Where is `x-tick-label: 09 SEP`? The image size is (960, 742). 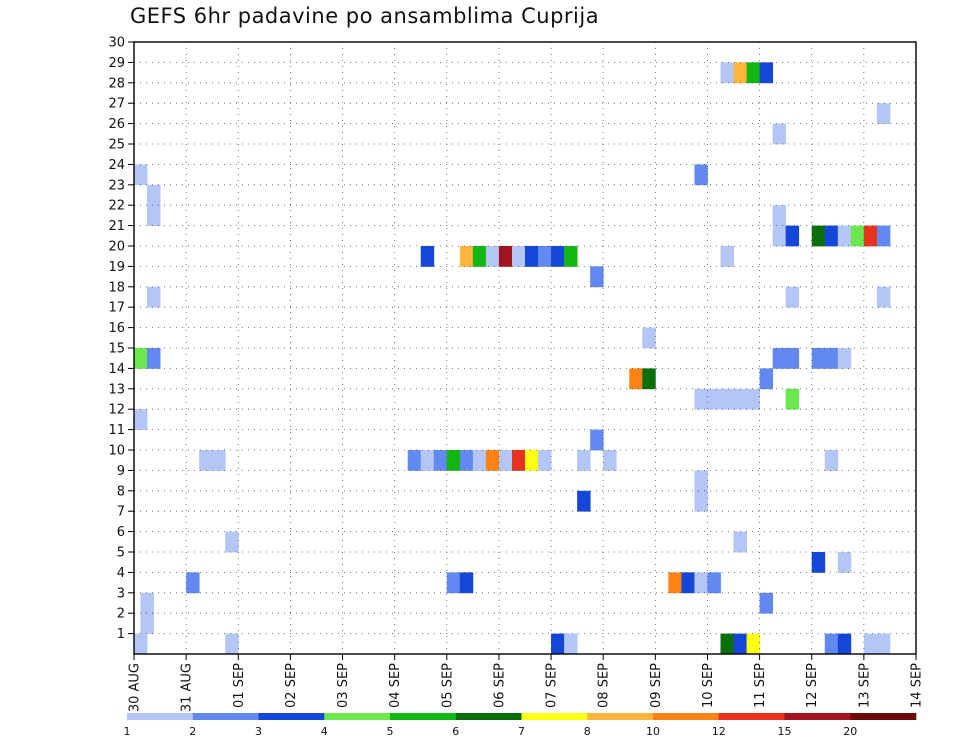 x-tick-label: 09 SEP is located at coordinates (656, 685).